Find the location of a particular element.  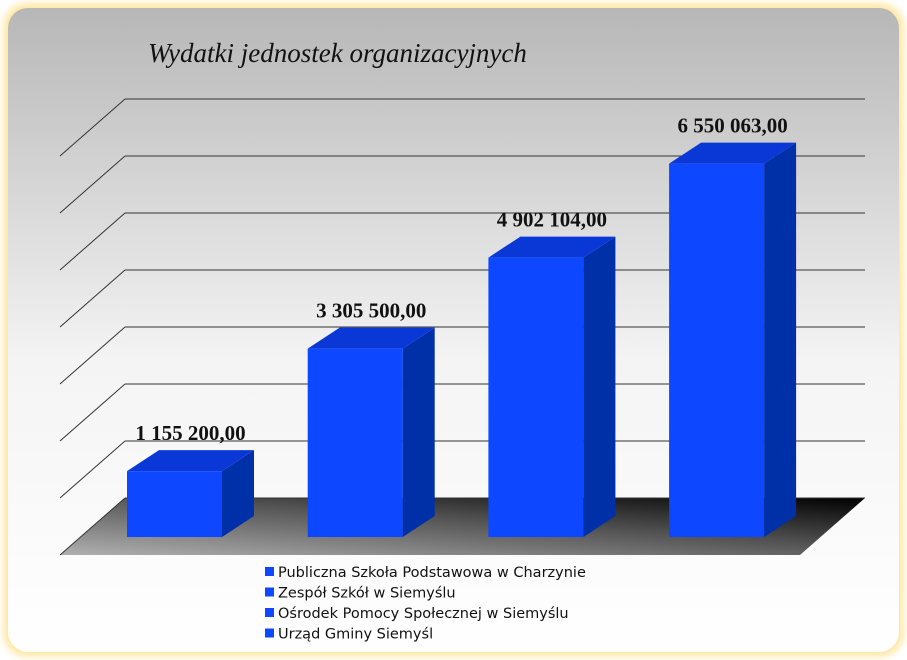

legend-label: Urząd Gminy Siemyśl is located at coordinates (355, 635).